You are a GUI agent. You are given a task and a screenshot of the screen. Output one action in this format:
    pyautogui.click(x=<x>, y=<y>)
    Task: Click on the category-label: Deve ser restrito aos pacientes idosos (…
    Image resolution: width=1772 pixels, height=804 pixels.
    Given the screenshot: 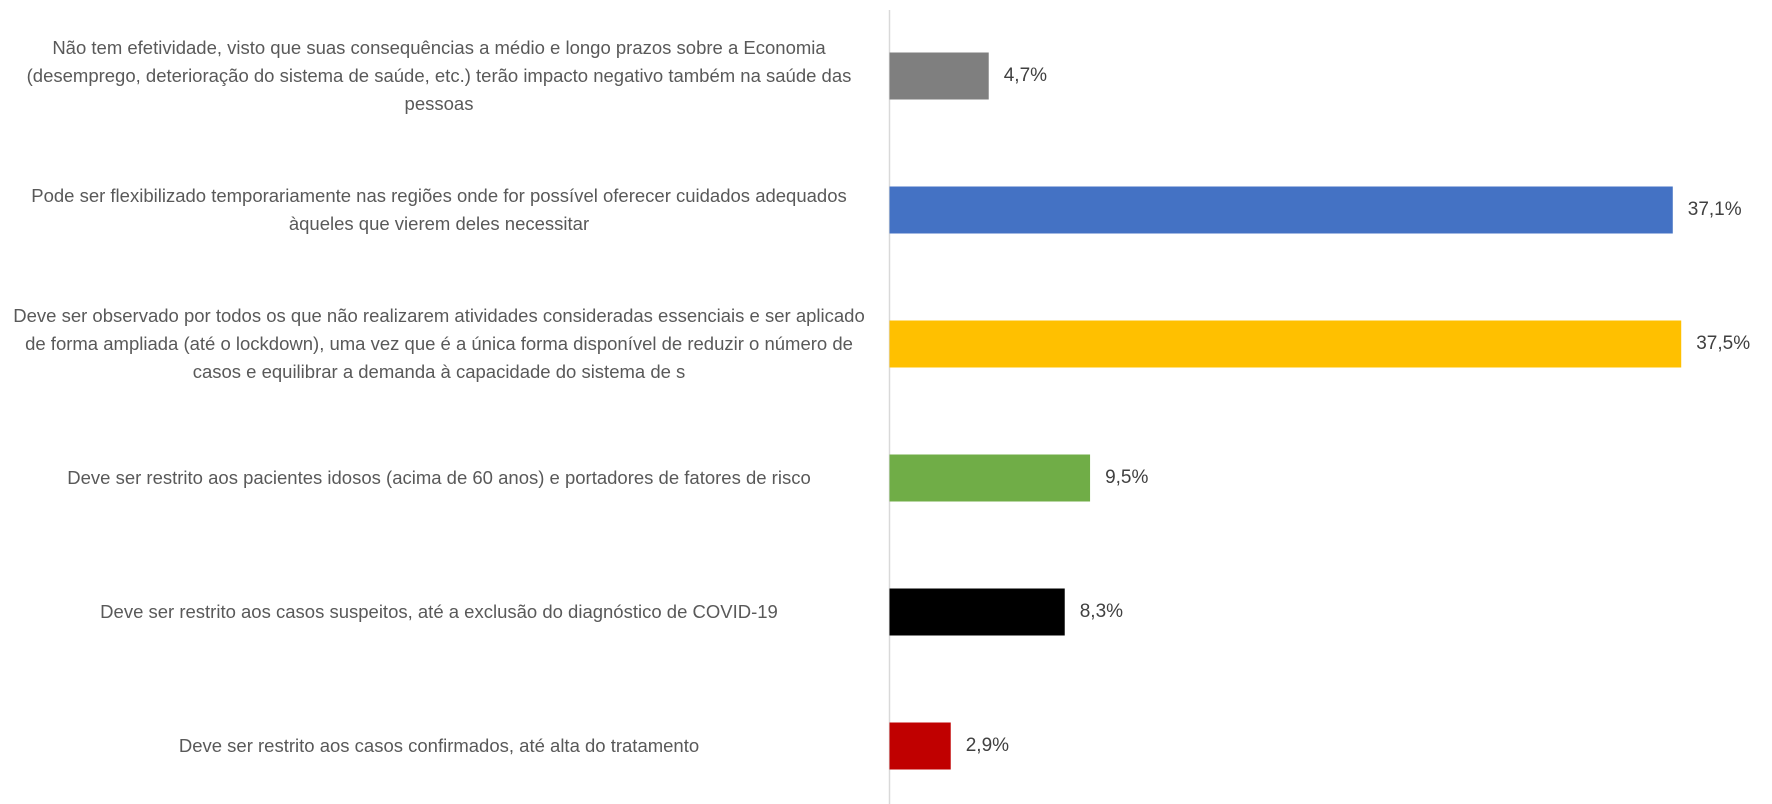 What is the action you would take?
    pyautogui.click(x=439, y=477)
    